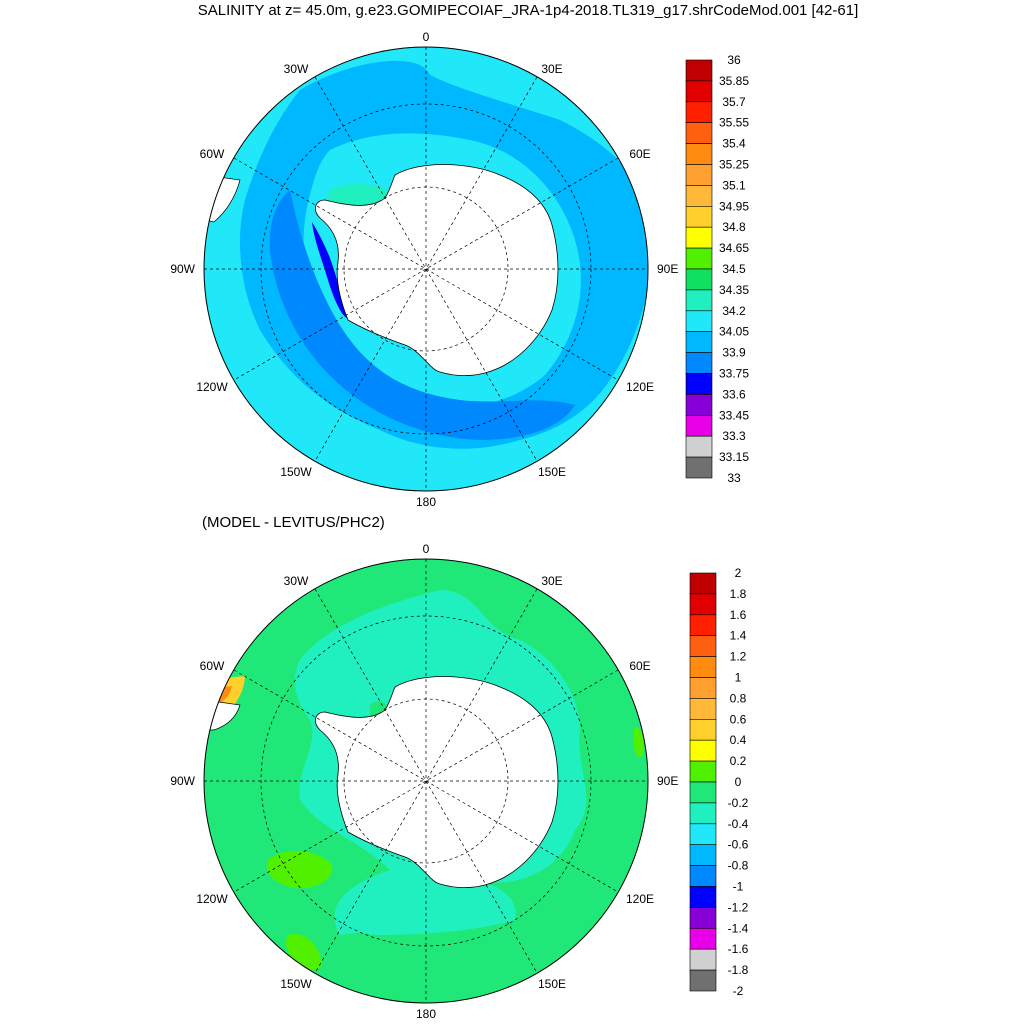 This screenshot has height=1024, width=1024. What do you see at coordinates (738, 636) in the screenshot?
I see `difference-colorbar-tick-label: 1.4` at bounding box center [738, 636].